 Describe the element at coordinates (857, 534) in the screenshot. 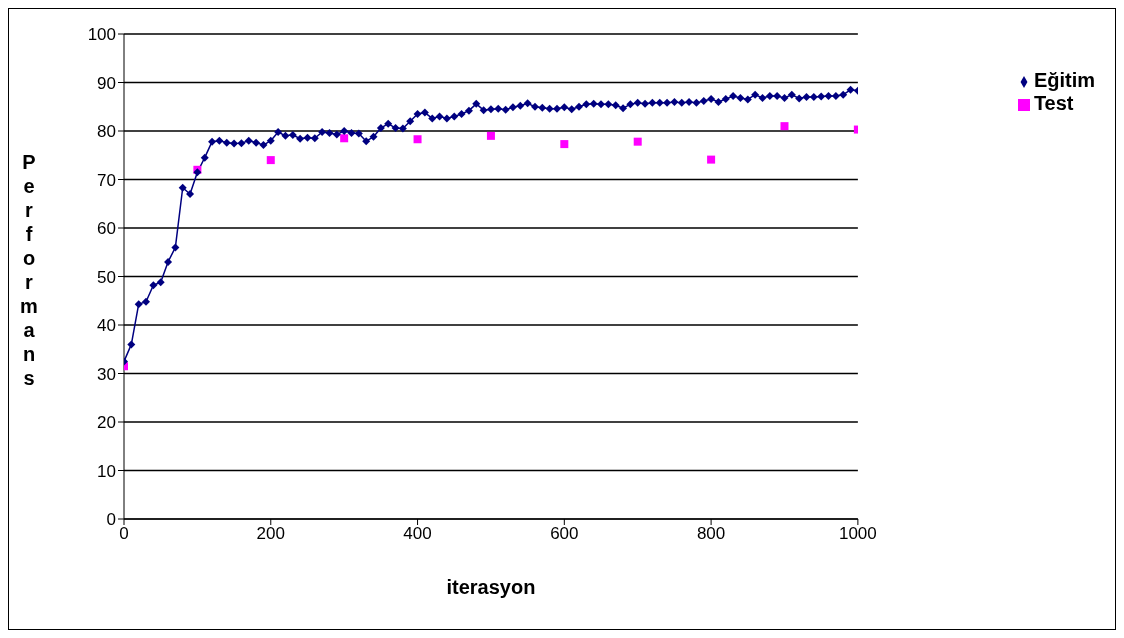

I see `x-tick-label: 1000` at that location.